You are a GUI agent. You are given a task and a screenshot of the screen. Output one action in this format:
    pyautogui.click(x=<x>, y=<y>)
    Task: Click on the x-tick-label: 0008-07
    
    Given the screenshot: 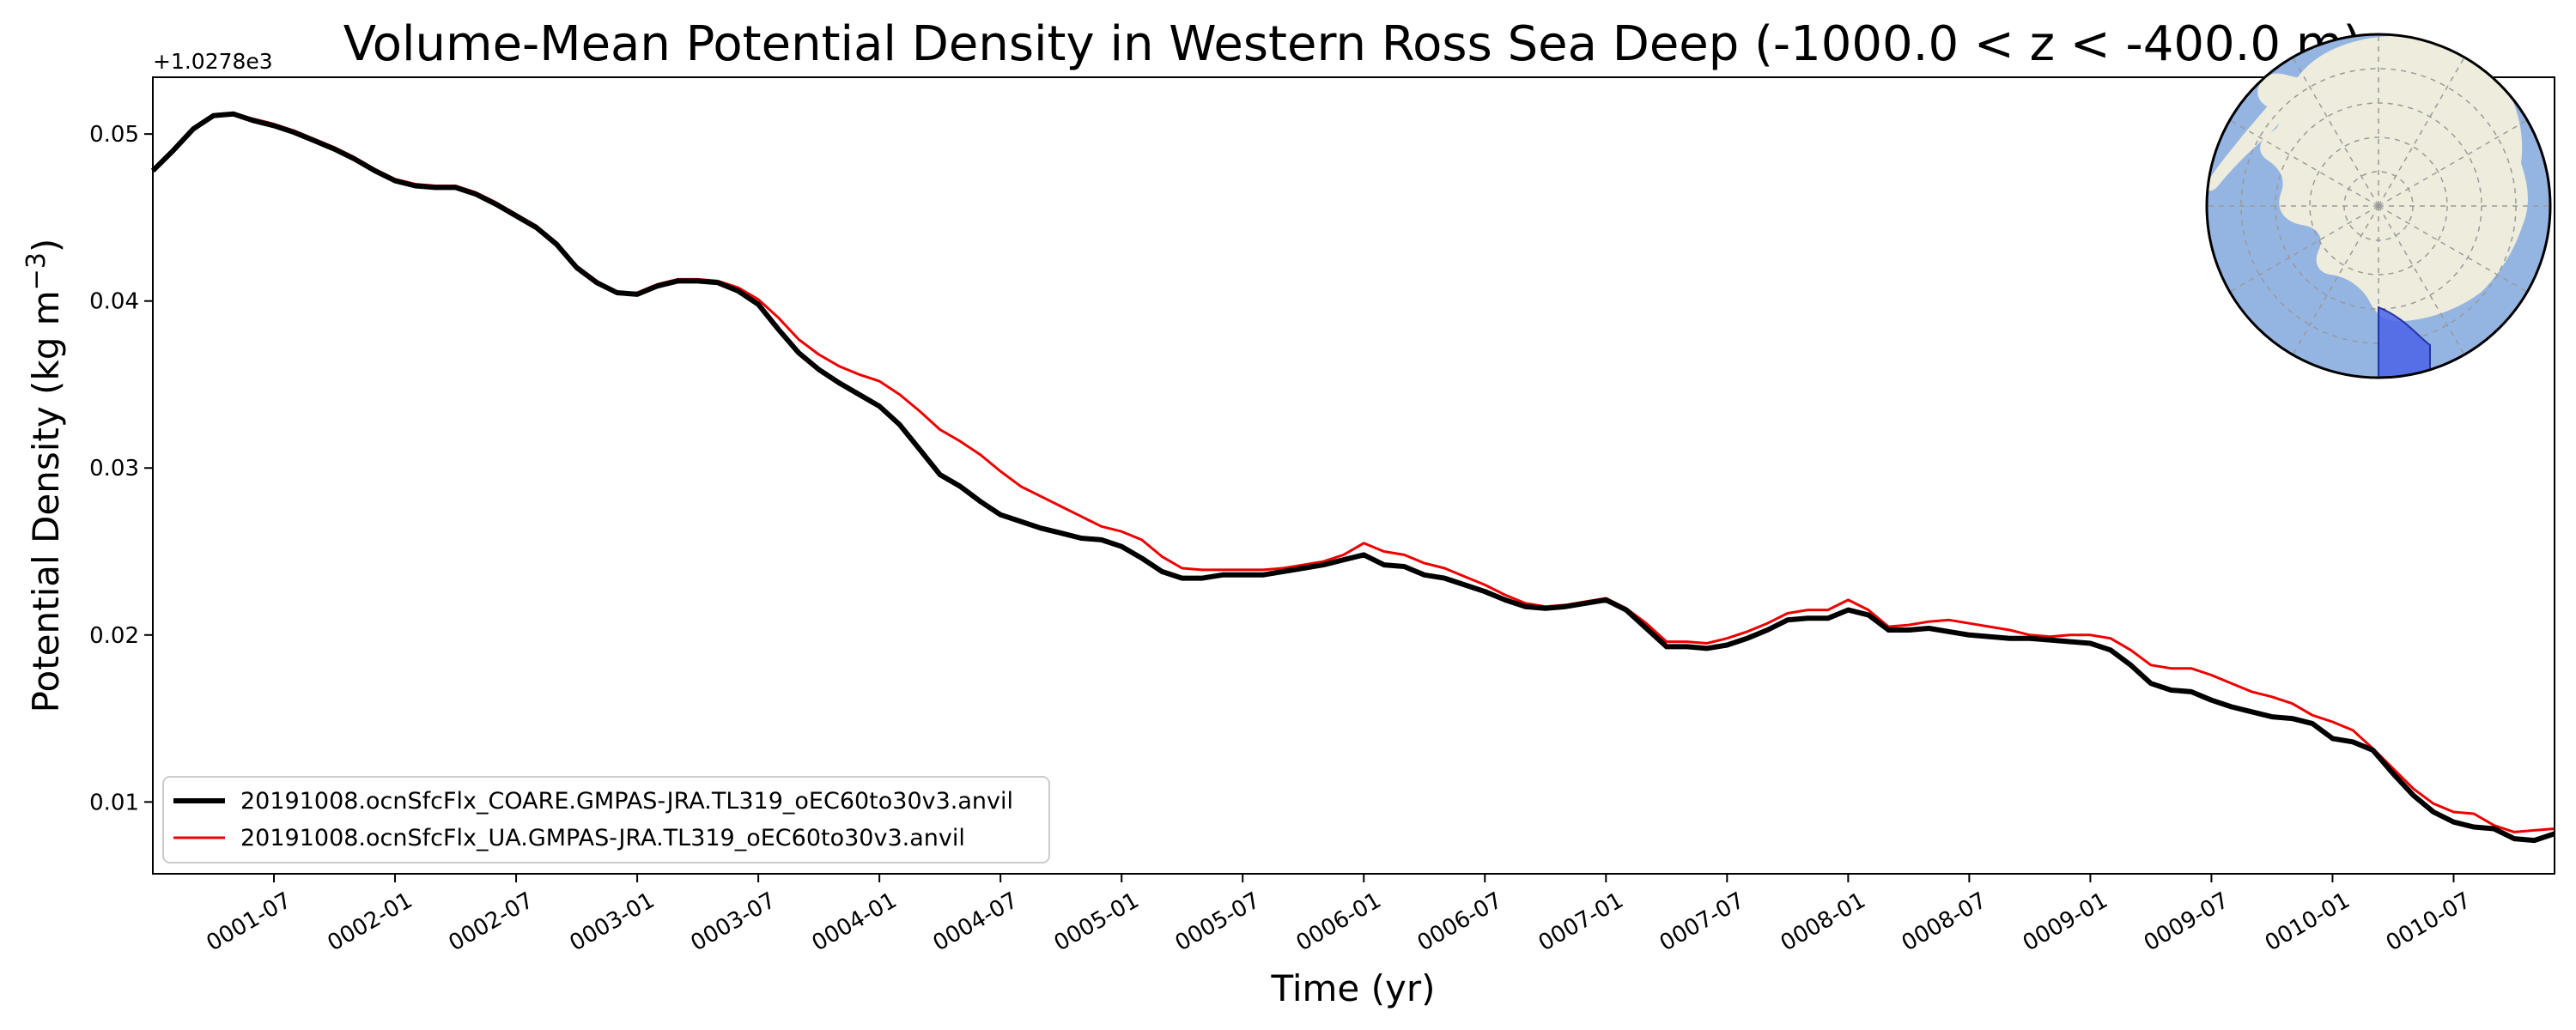 What is the action you would take?
    pyautogui.click(x=1945, y=922)
    